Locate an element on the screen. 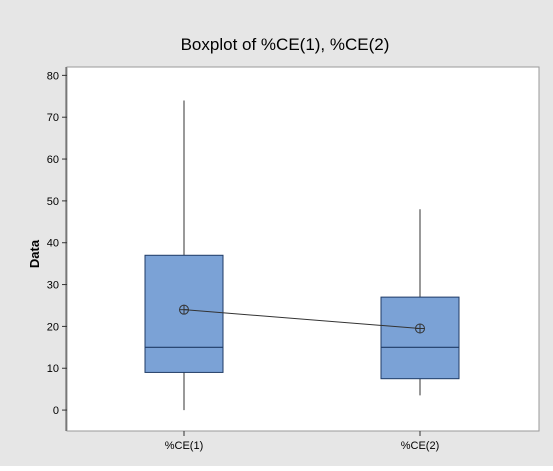  y-tick-label: 20 is located at coordinates (53, 327).